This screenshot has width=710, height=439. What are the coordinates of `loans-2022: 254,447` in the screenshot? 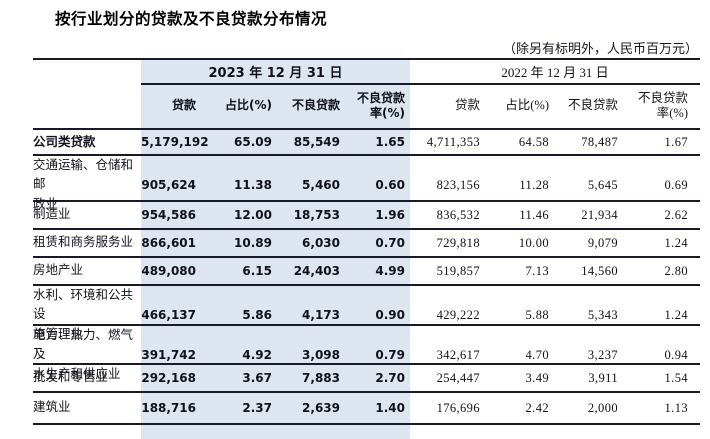 It's located at (458, 377).